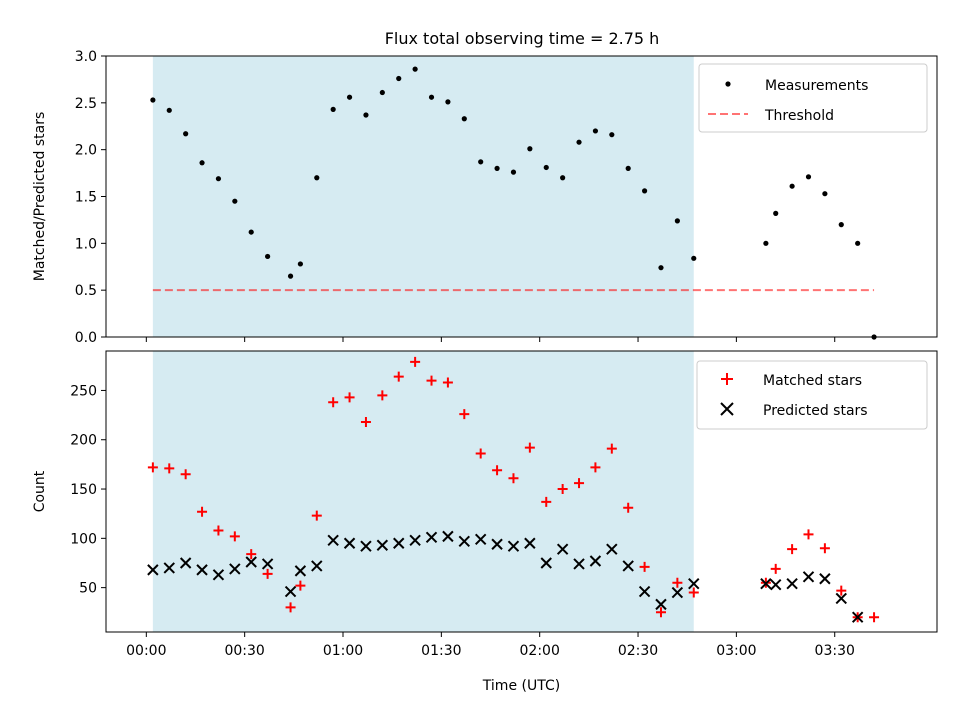 This screenshot has height=720, width=960. I want to click on y-tick-label: 1.5, so click(86, 198).